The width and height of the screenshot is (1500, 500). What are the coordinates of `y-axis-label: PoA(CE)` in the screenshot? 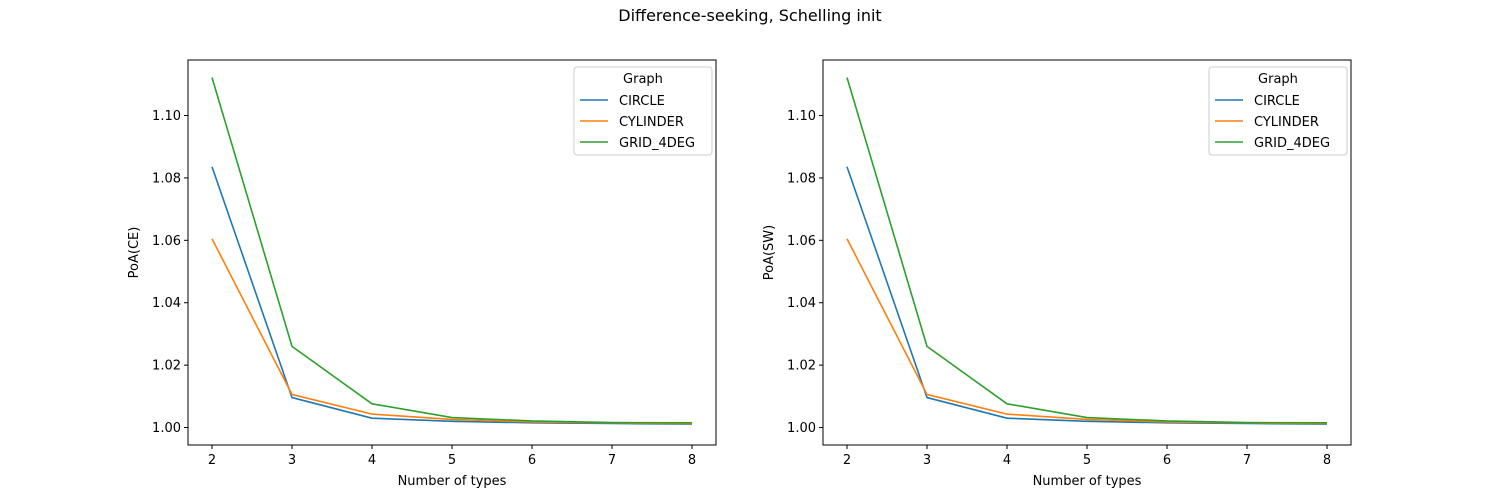 It's located at (134, 253).